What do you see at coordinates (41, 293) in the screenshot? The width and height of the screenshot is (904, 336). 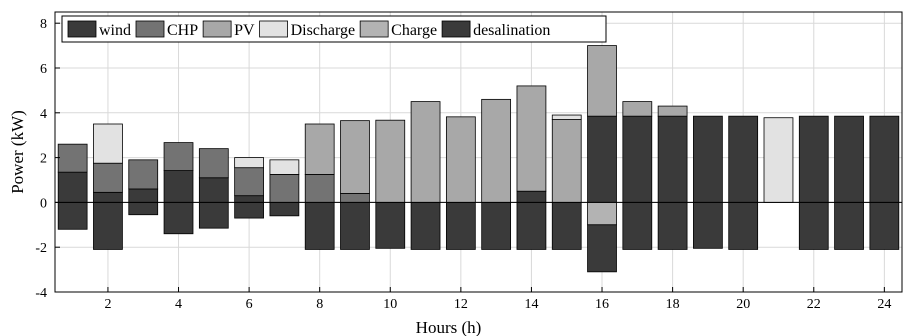 I see `y-tick-label: -4` at bounding box center [41, 293].